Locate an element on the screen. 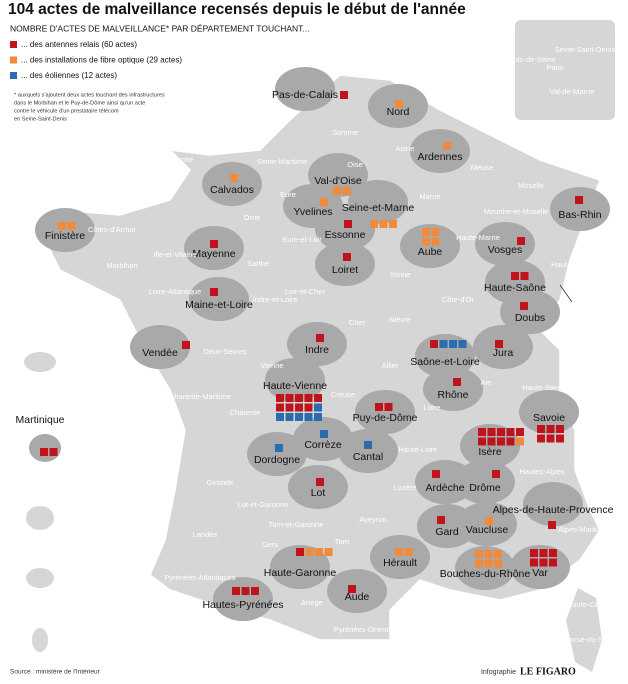 This screenshot has height=684, width=628. department-label: Doubs is located at coordinates (530, 318).